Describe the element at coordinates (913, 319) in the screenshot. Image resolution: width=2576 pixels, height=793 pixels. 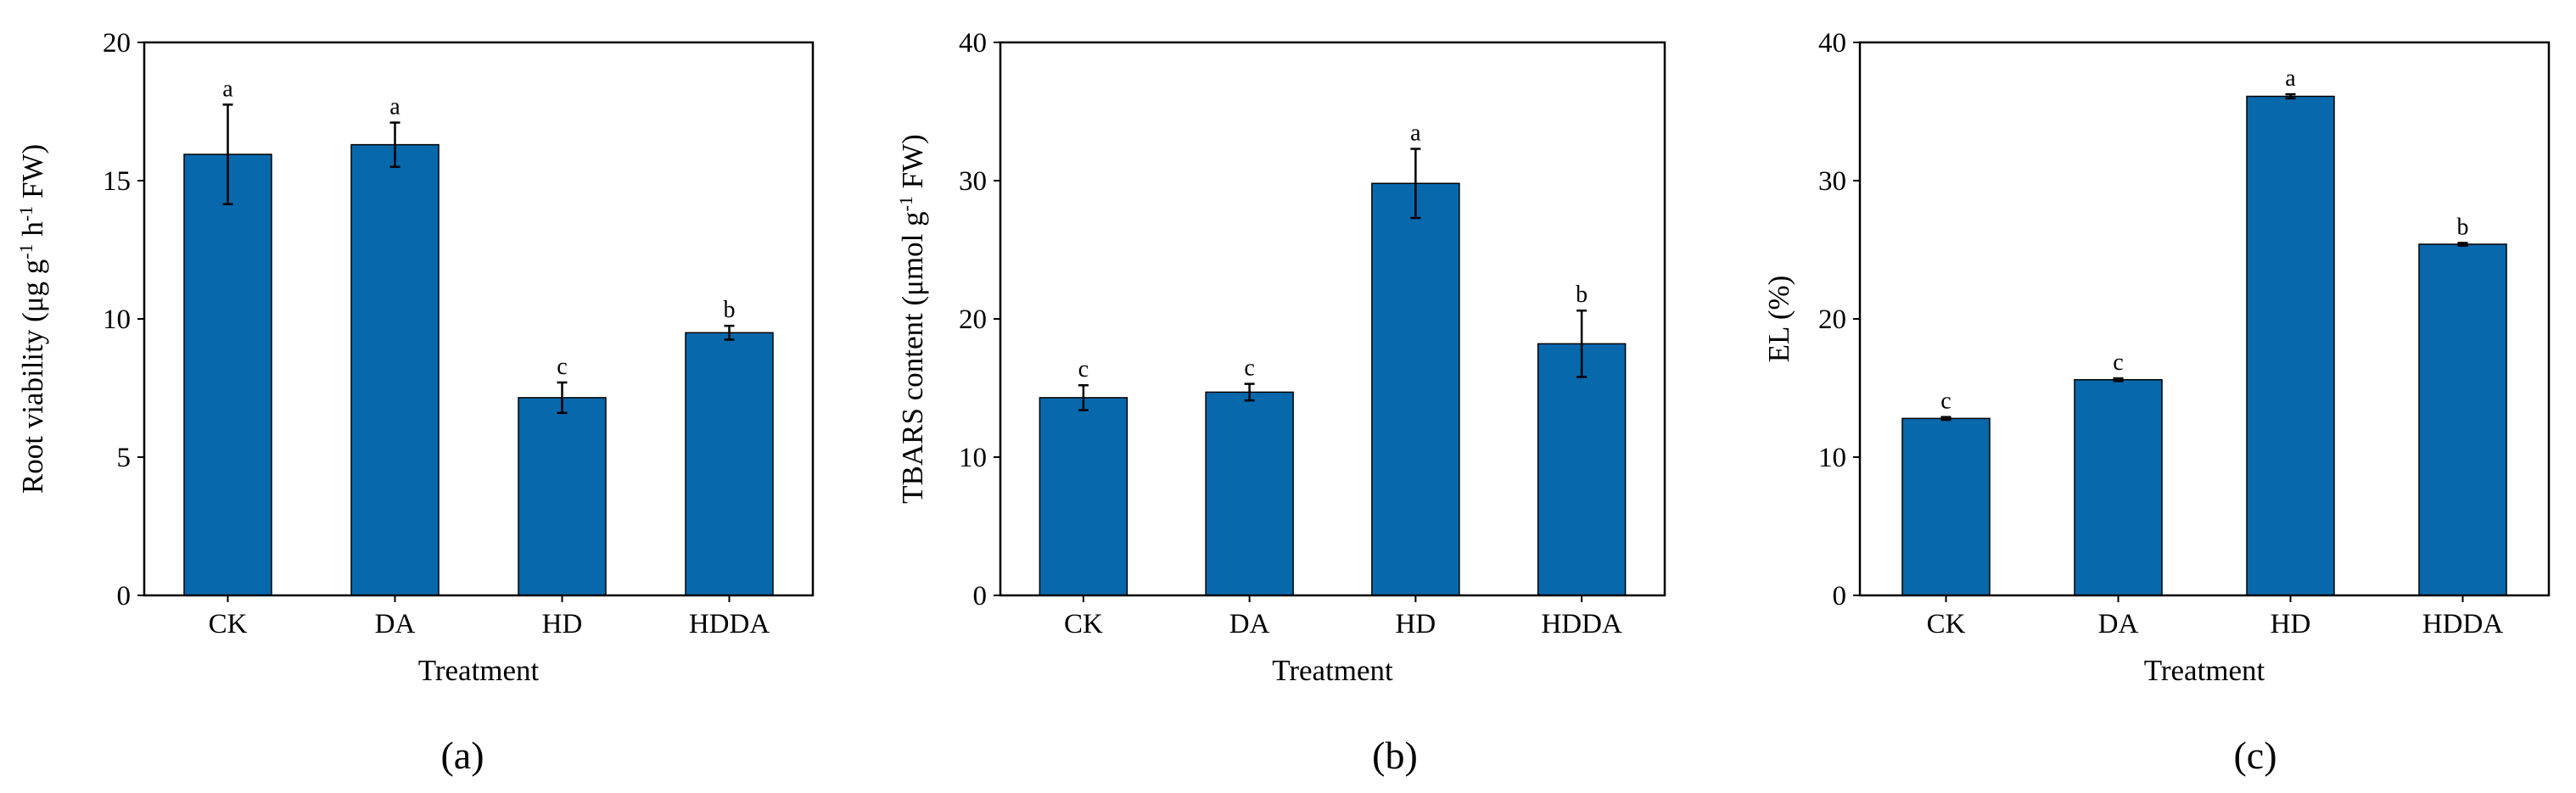
I see `y-axis-label: TBARS content (μmol g-1 FW)` at that location.